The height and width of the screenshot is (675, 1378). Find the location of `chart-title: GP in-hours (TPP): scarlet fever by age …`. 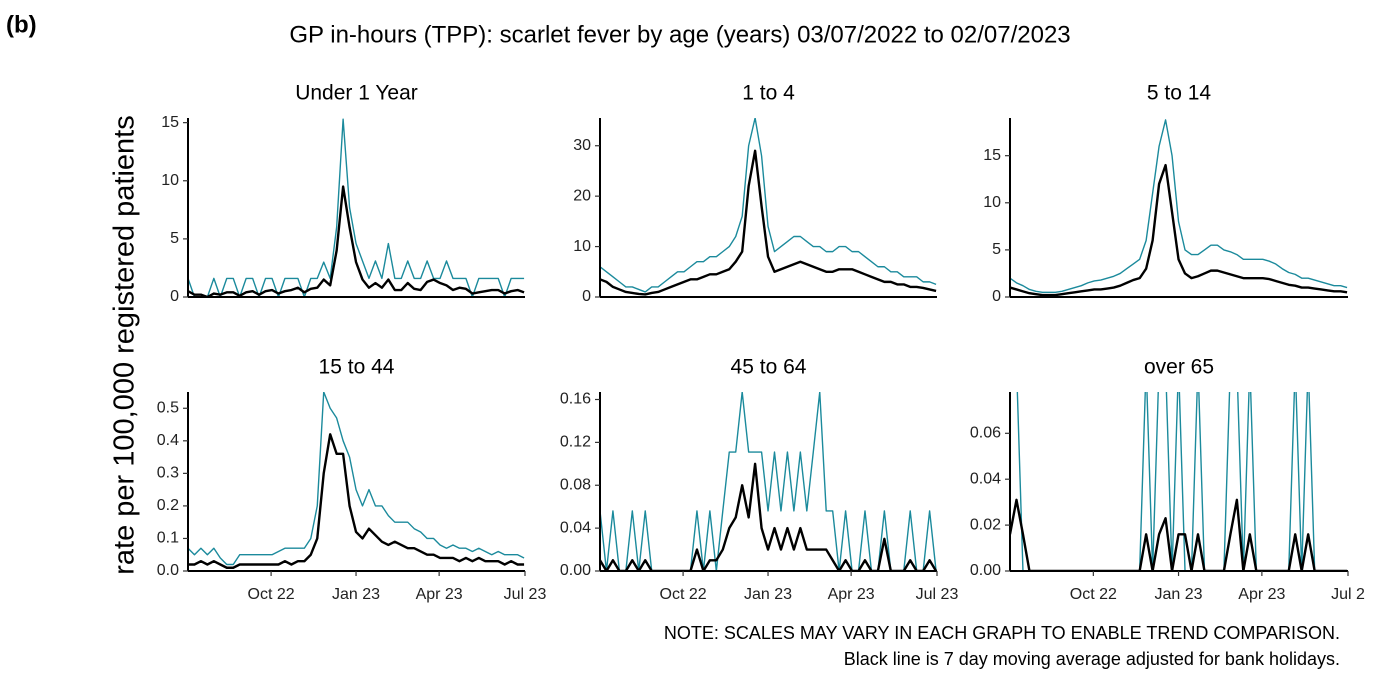

chart-title: GP in-hours (TPP): scarlet fever by age … is located at coordinates (679, 34).